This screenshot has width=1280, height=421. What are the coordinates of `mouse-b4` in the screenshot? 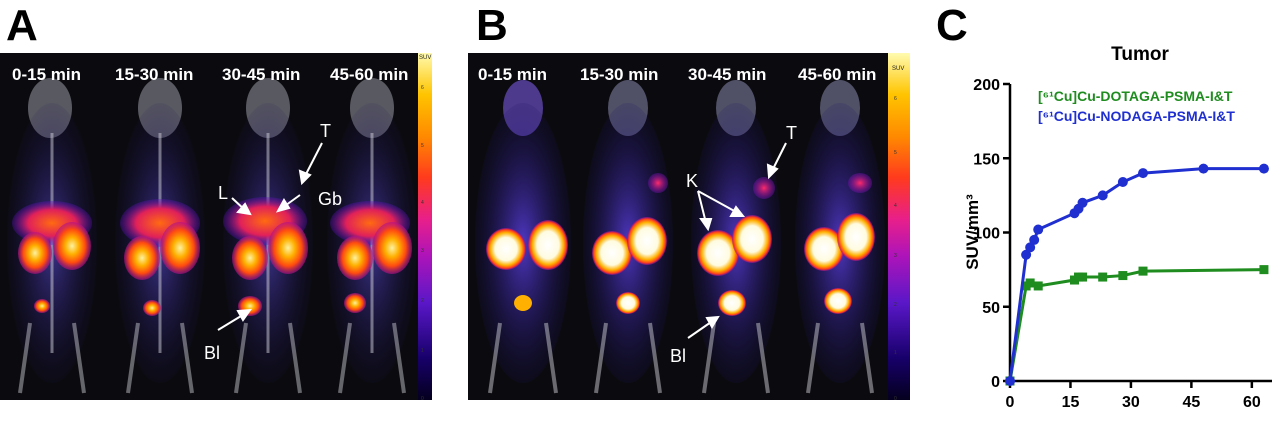 It's located at (840, 237).